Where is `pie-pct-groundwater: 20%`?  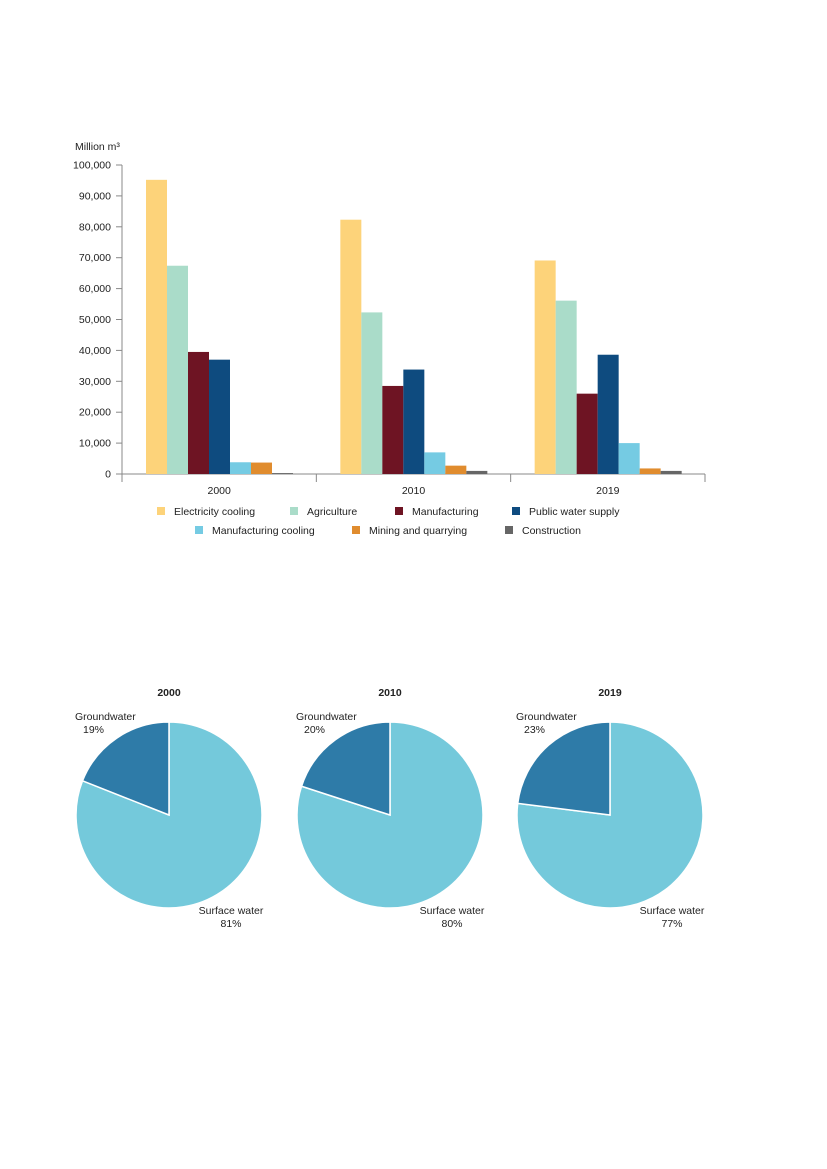 pie-pct-groundwater: 20% is located at coordinates (314, 730).